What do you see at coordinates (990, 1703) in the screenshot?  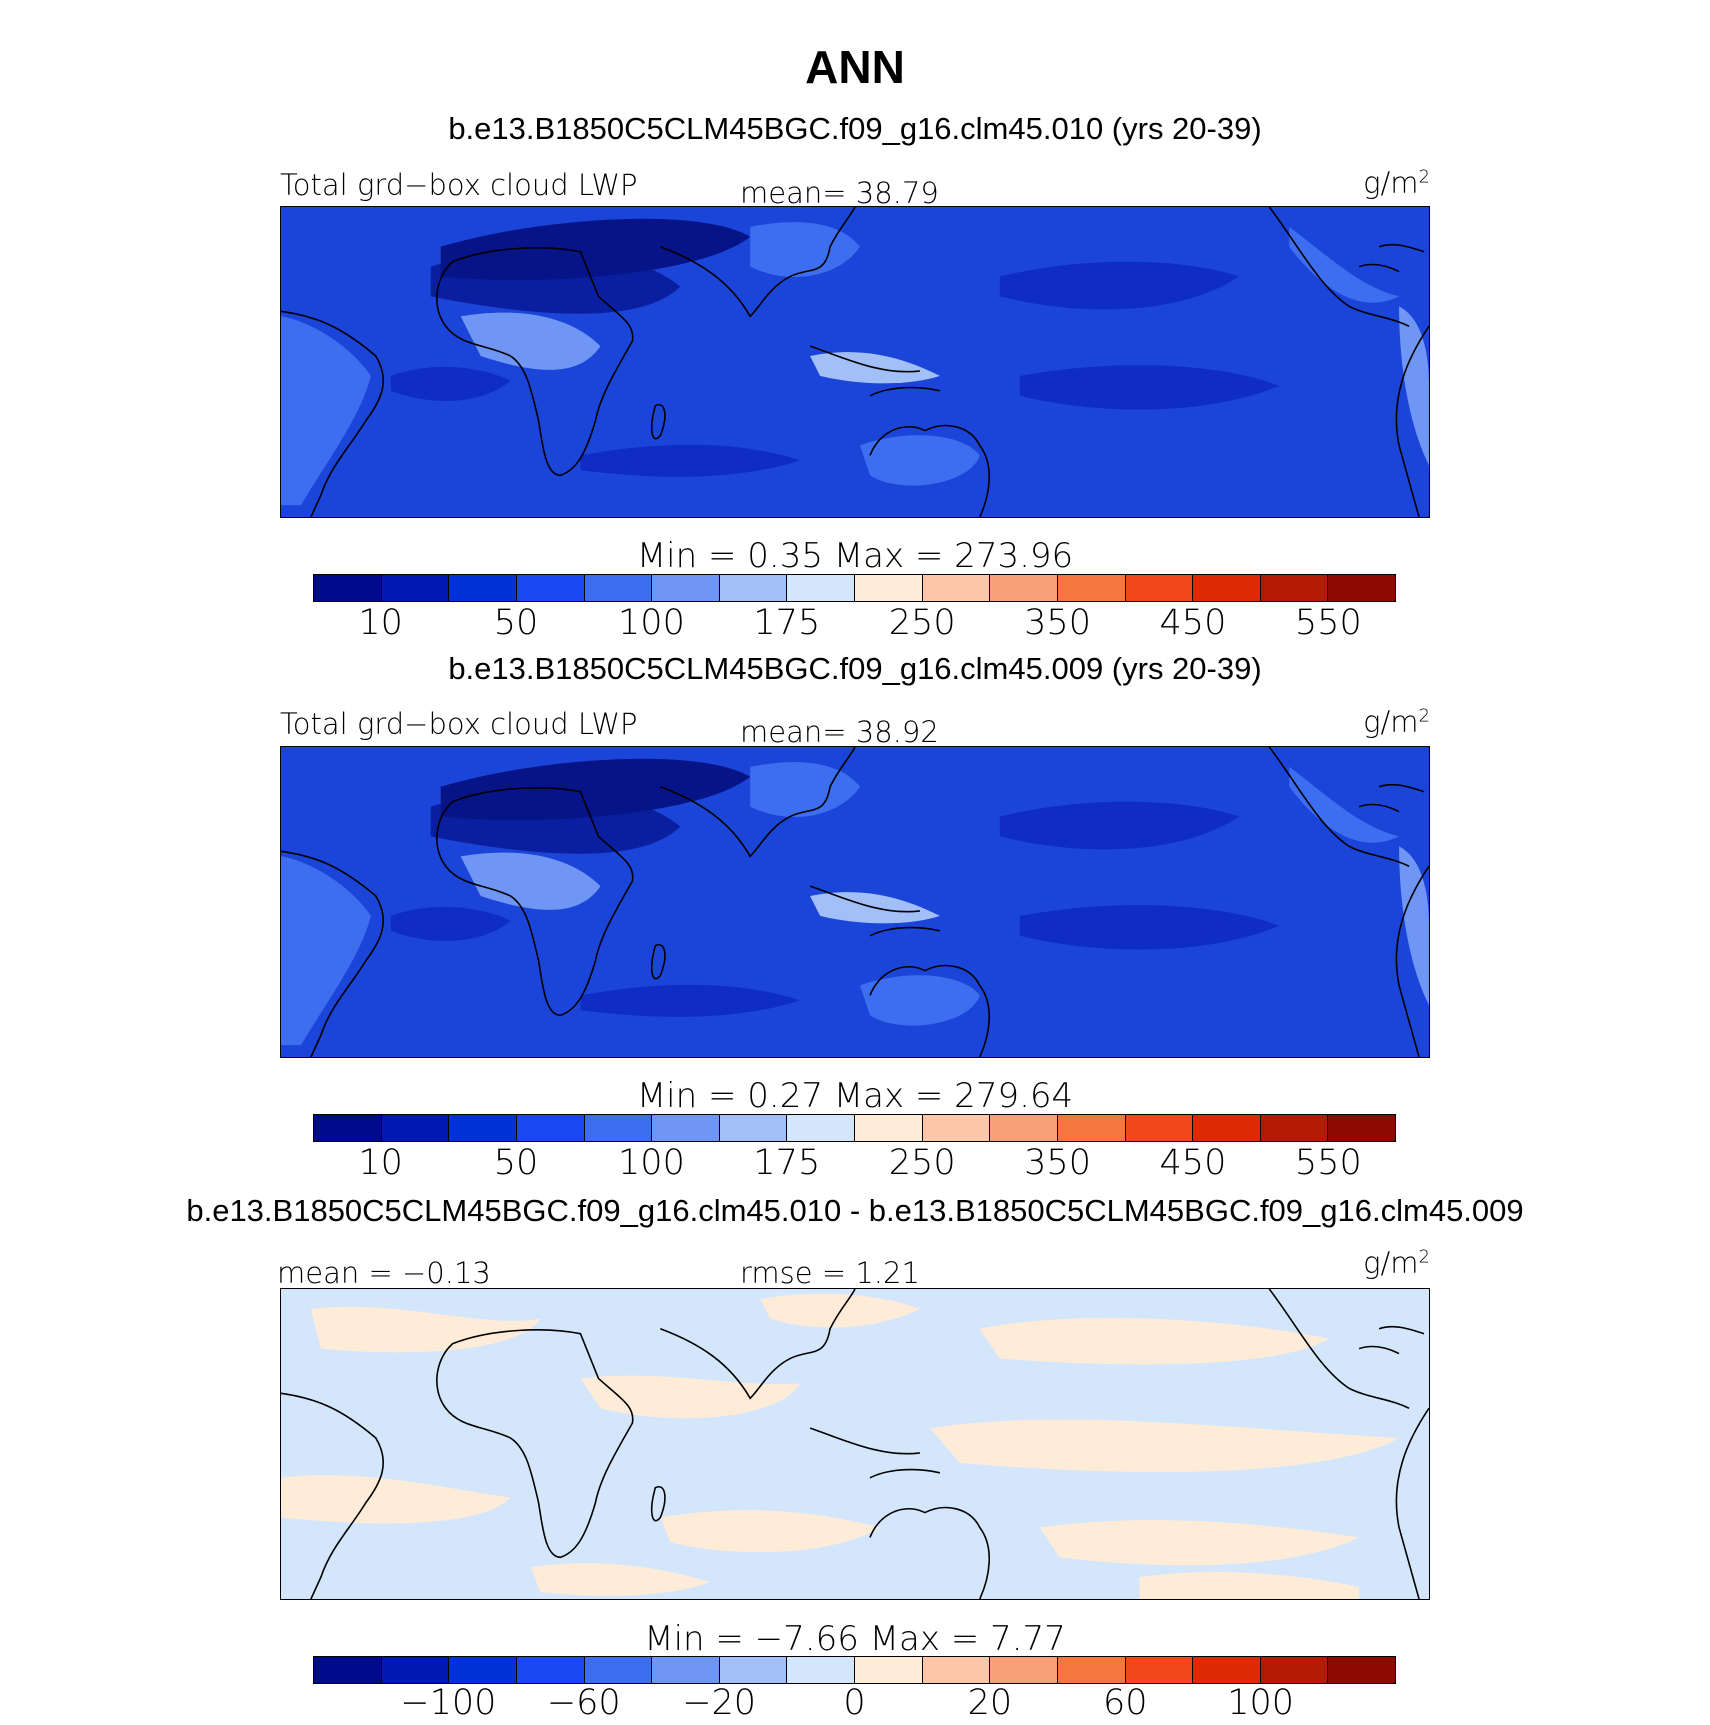 I see `colorbar-tick-label: 20` at bounding box center [990, 1703].